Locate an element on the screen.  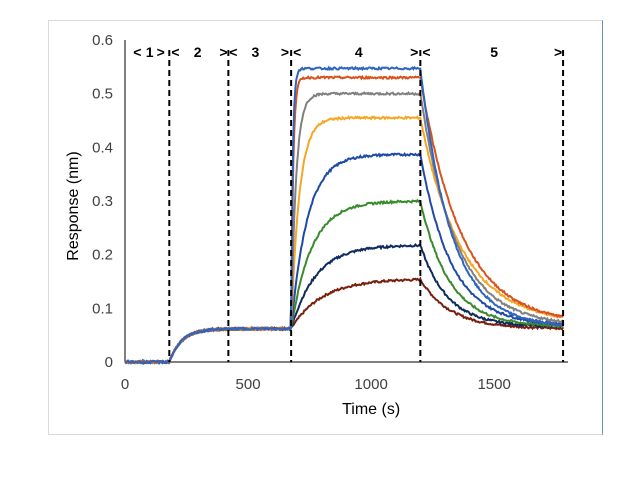
y-tick-label: 0.1 is located at coordinates (102, 308).